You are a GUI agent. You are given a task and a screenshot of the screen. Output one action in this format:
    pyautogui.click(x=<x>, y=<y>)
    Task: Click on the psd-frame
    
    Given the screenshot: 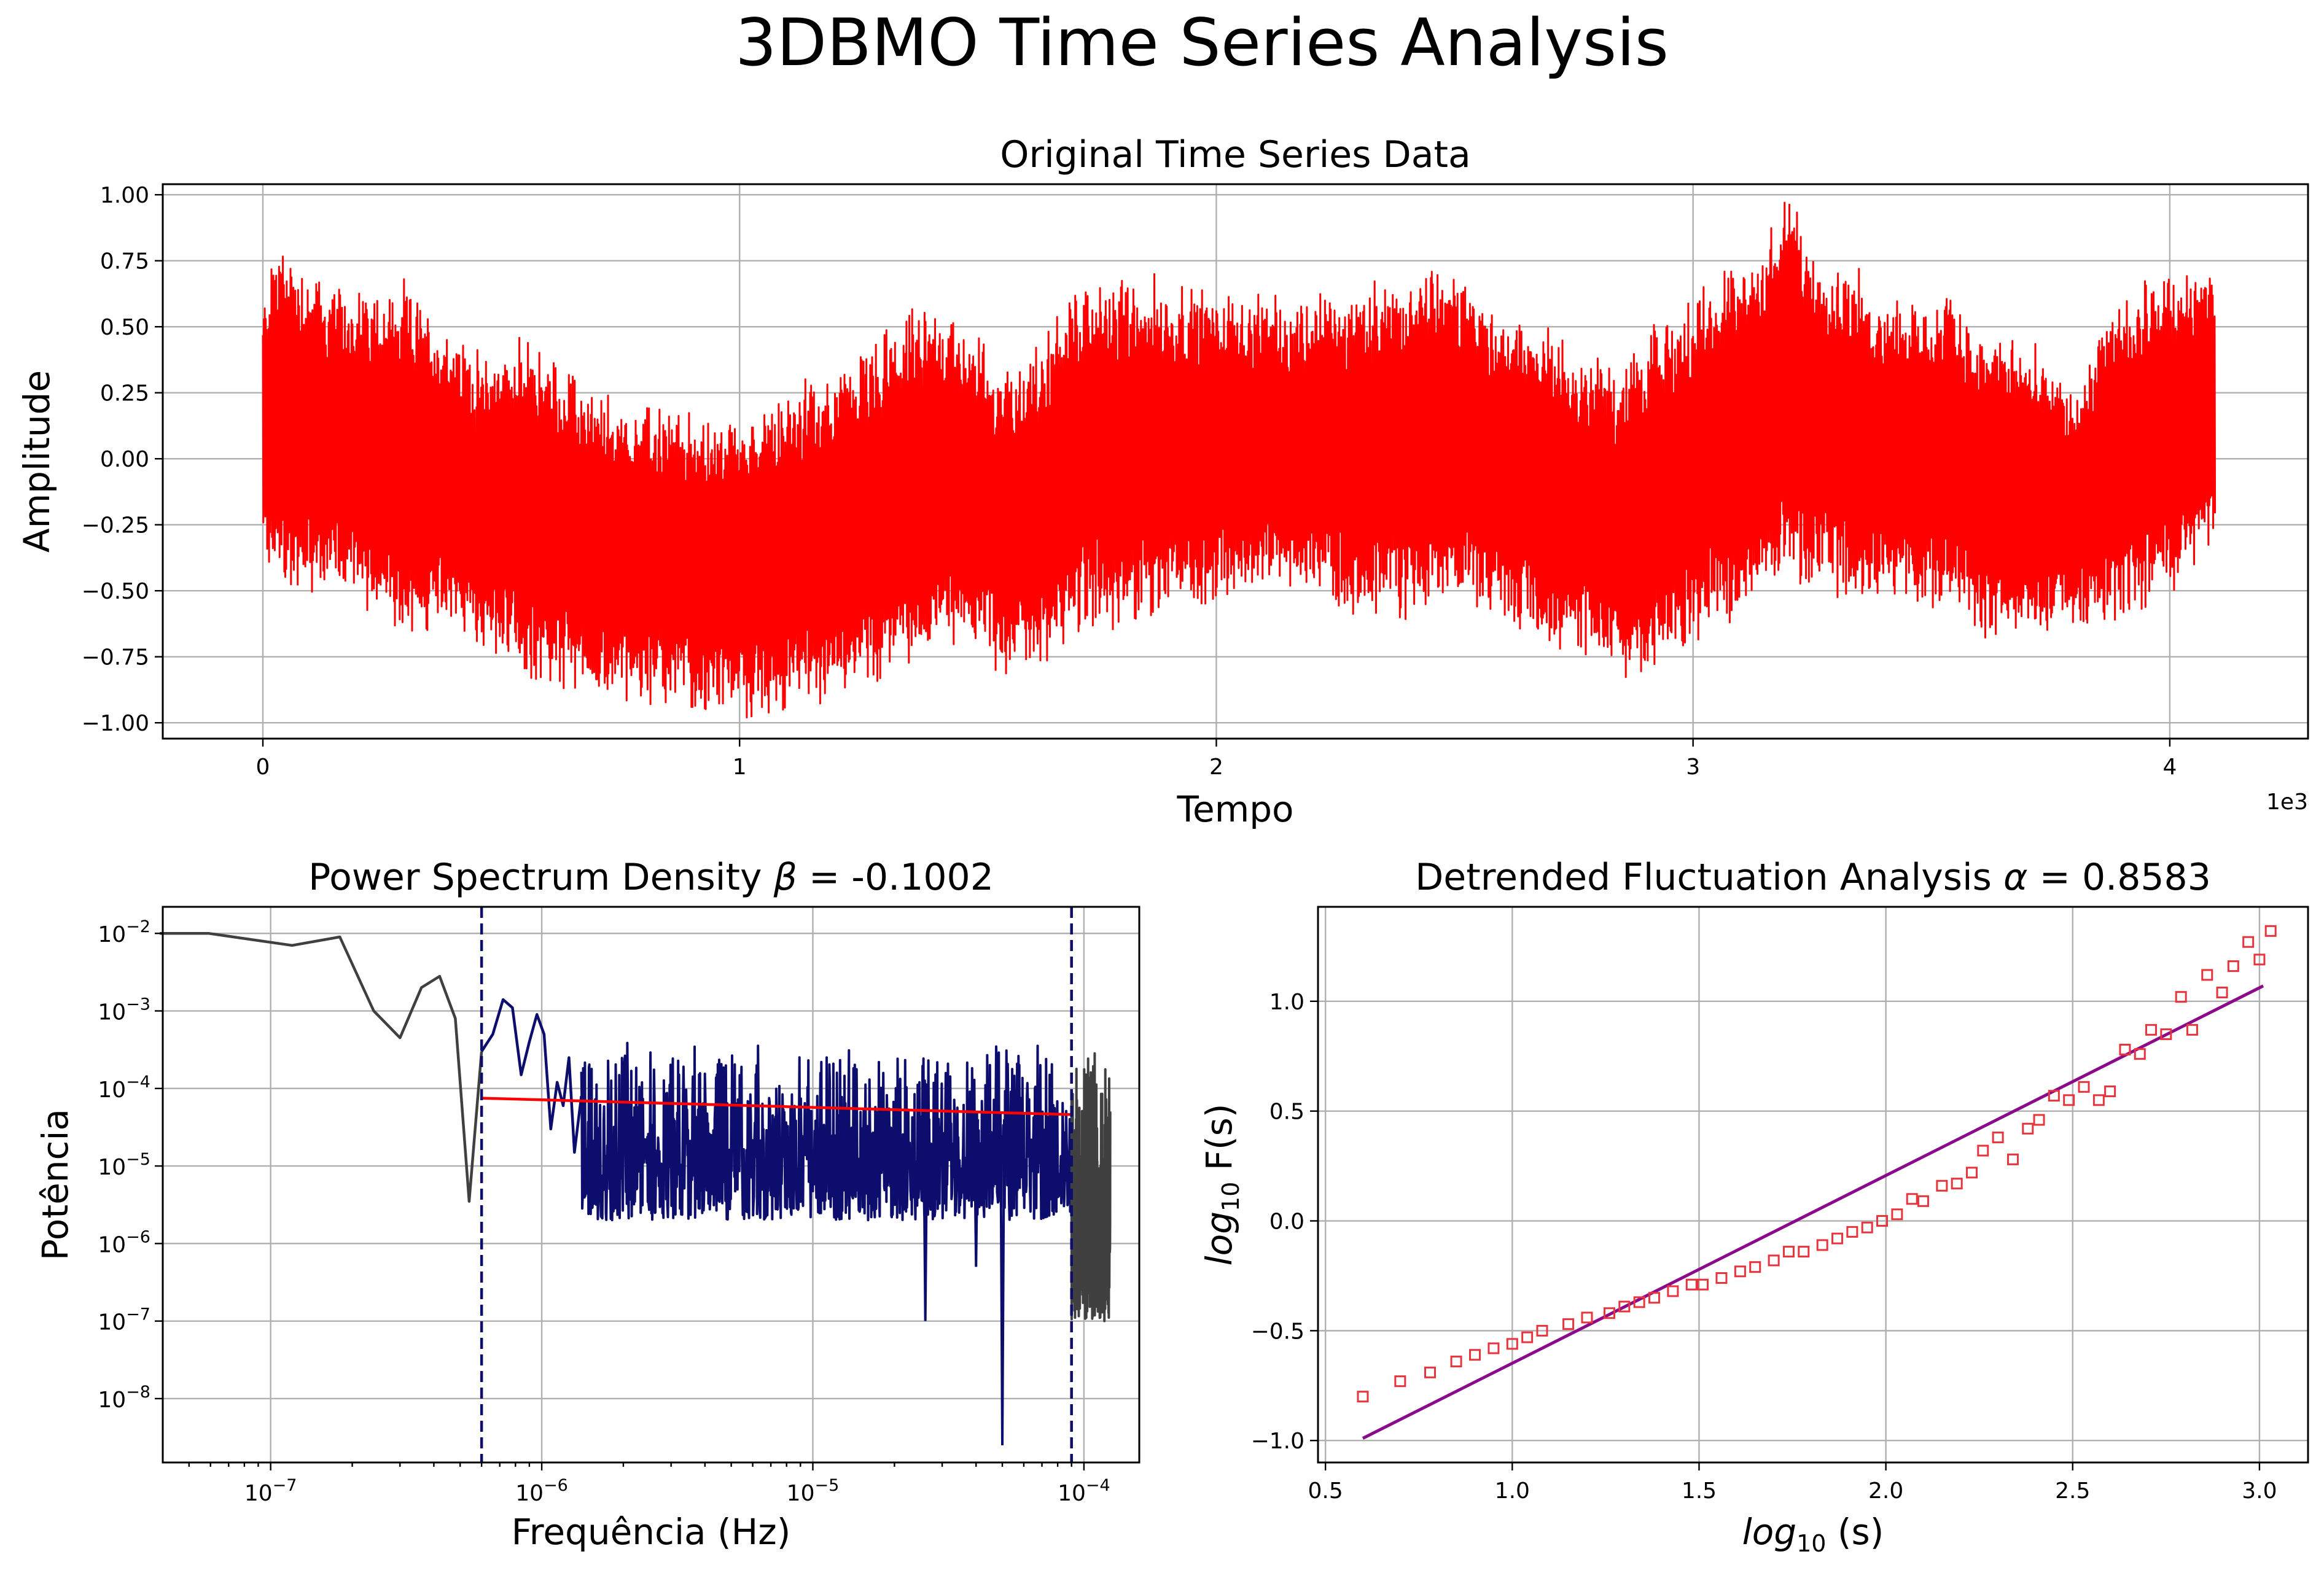 What is the action you would take?
    pyautogui.click(x=651, y=1185)
    